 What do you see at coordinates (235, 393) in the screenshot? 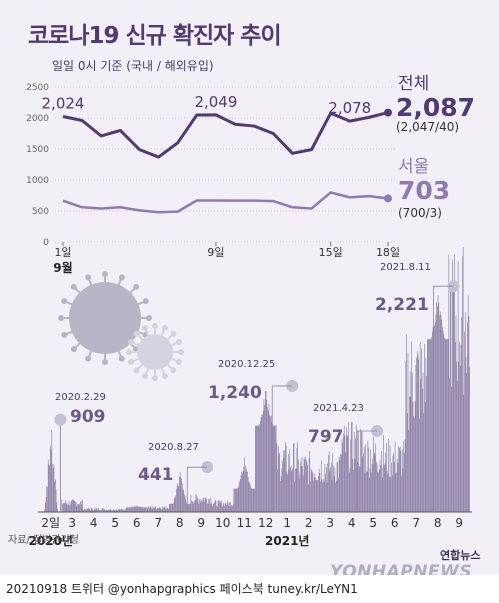
I see `annotation-value: 1,240` at bounding box center [235, 393].